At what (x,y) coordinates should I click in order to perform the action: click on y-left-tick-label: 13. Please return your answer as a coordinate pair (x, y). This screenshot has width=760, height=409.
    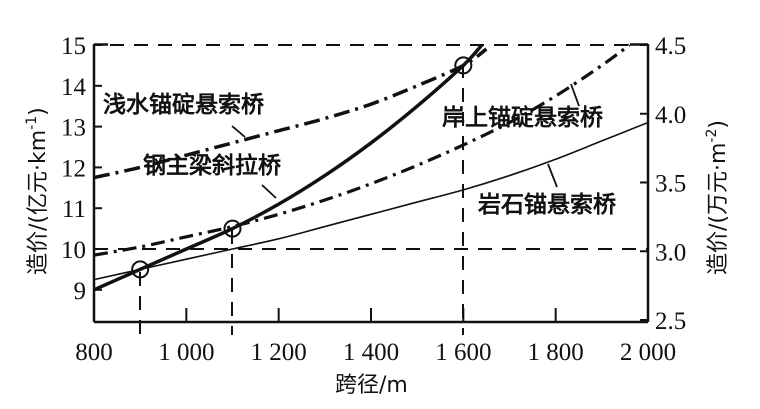
    Looking at the image, I should click on (73, 128).